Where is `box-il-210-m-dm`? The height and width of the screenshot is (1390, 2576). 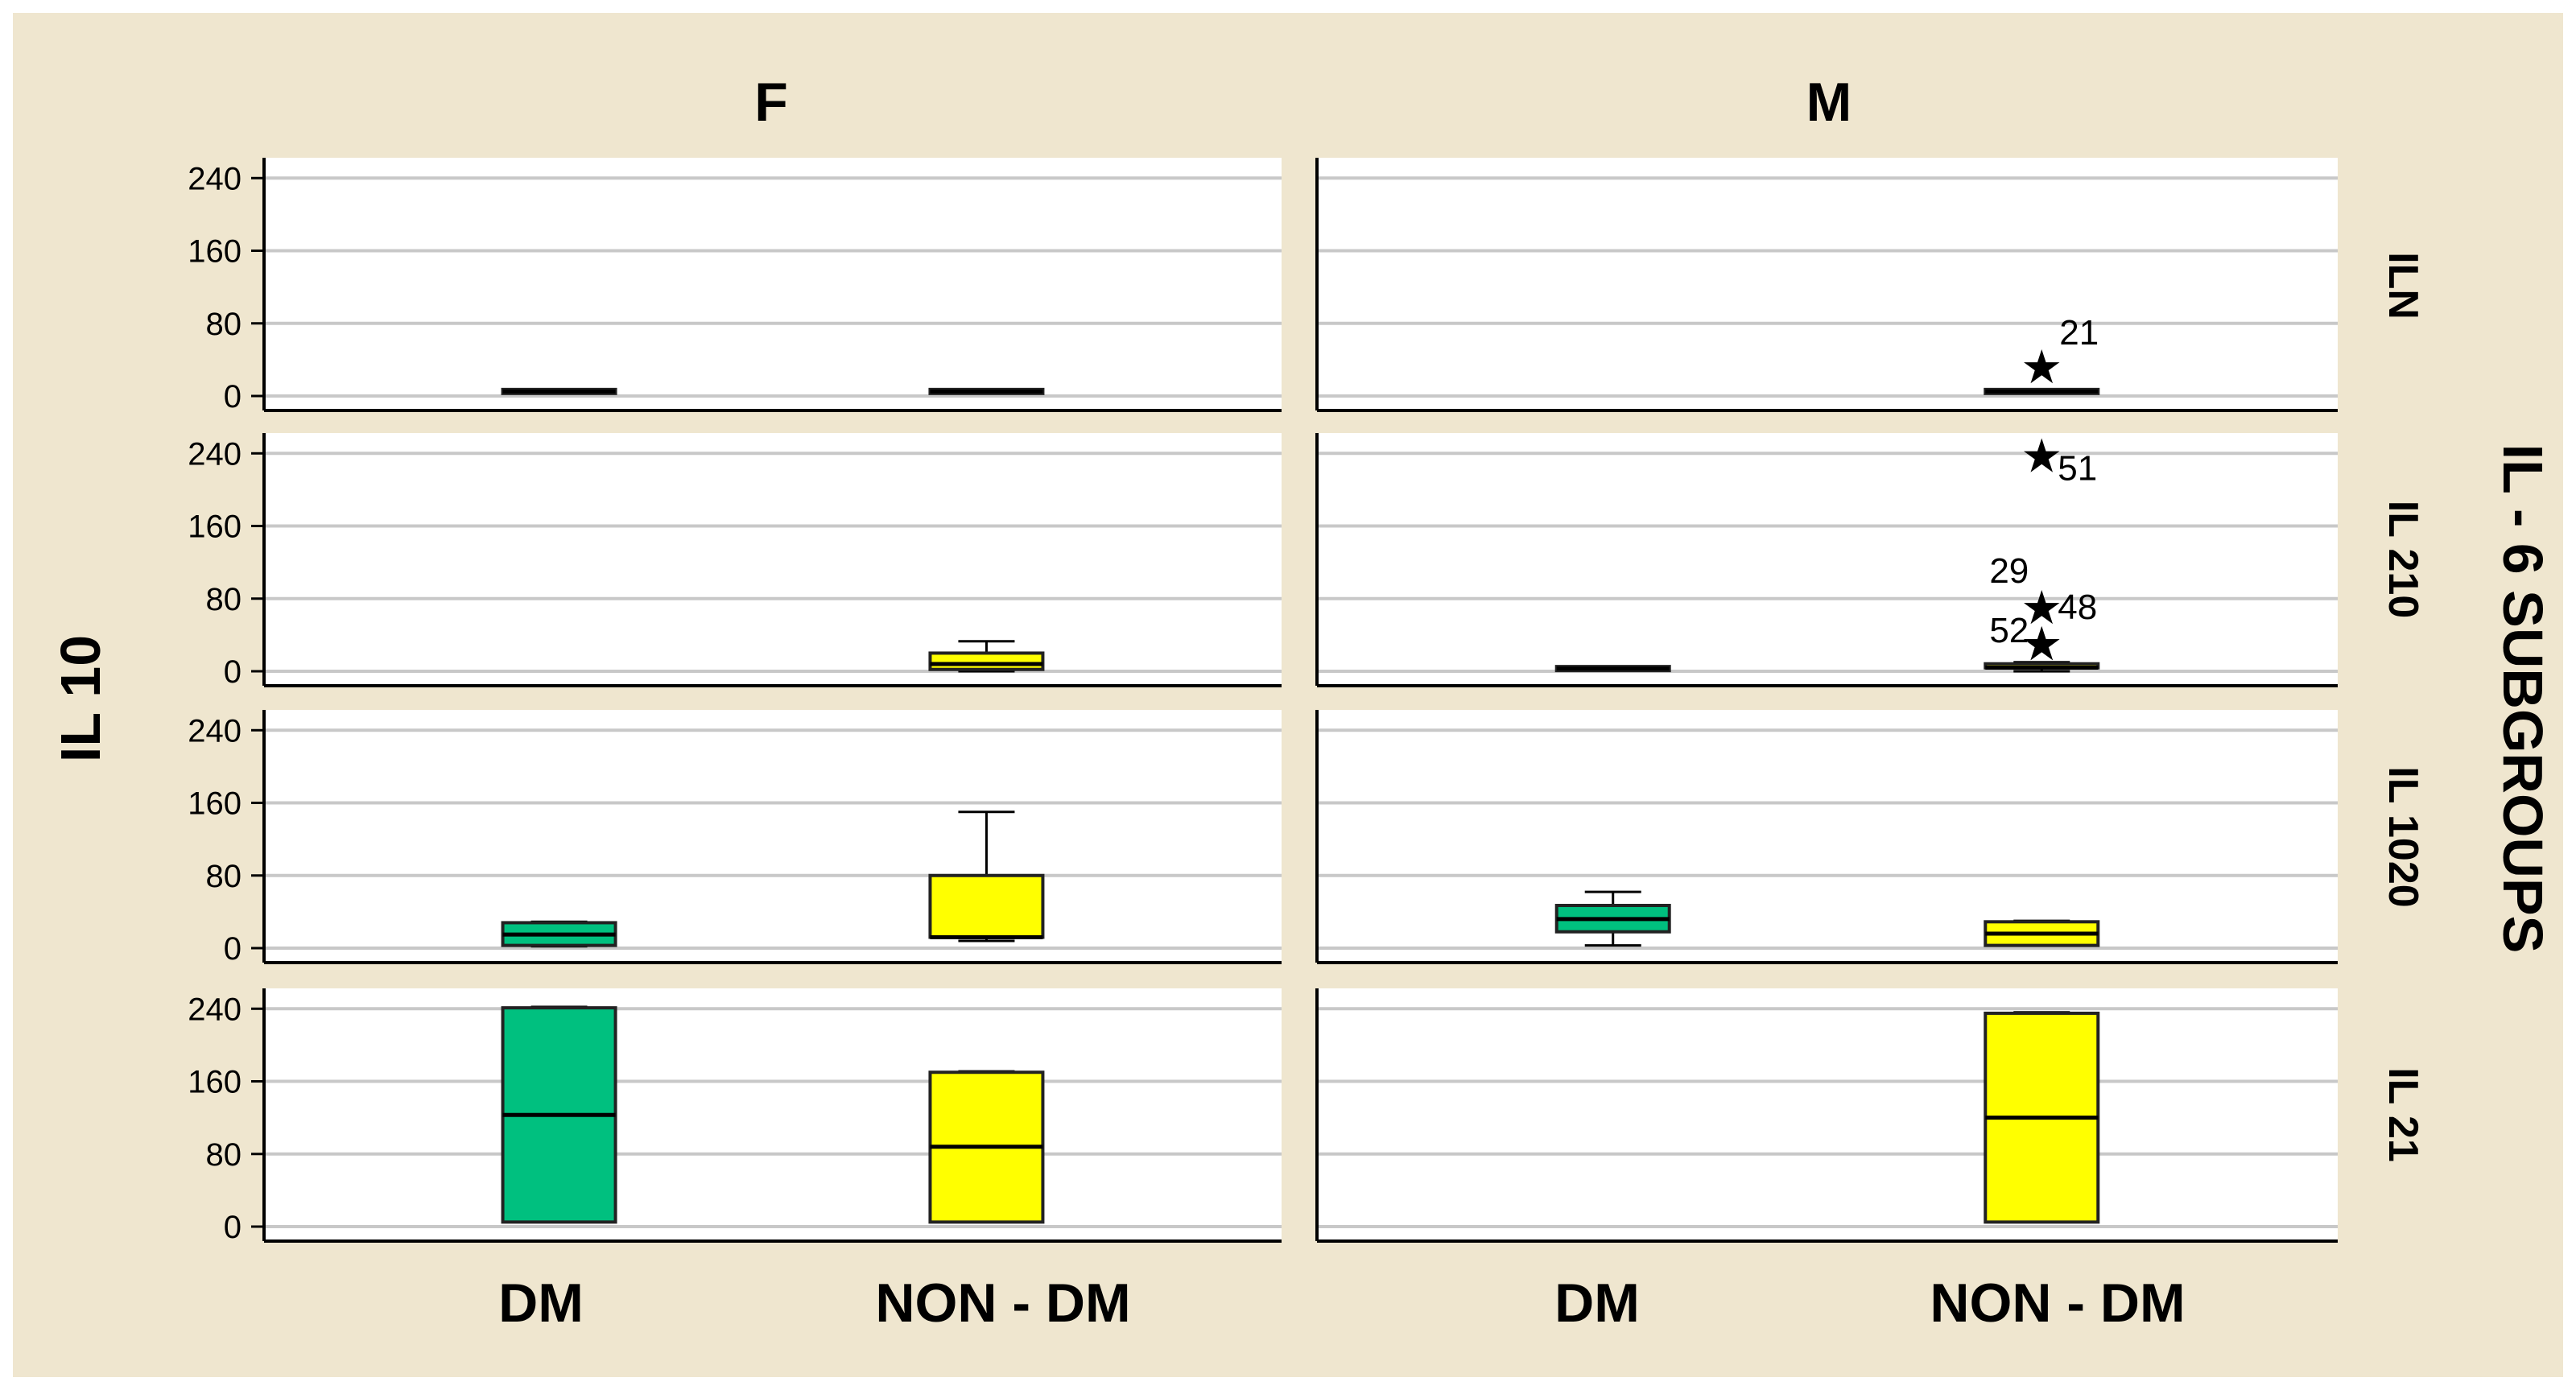
box-il-210-m-dm is located at coordinates (1612, 669).